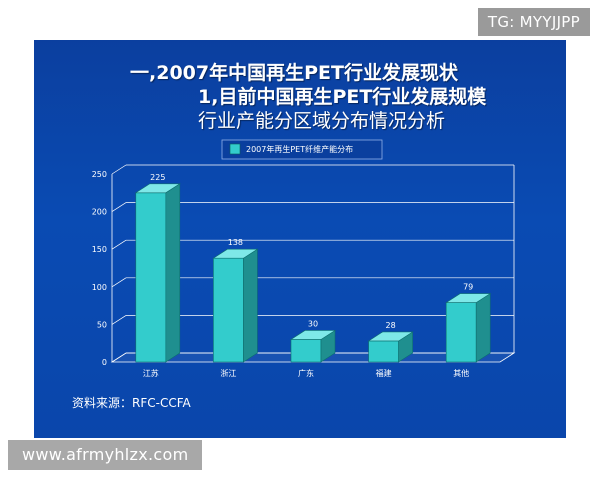 The image size is (600, 480). I want to click on x-category-label: 广东, so click(306, 373).